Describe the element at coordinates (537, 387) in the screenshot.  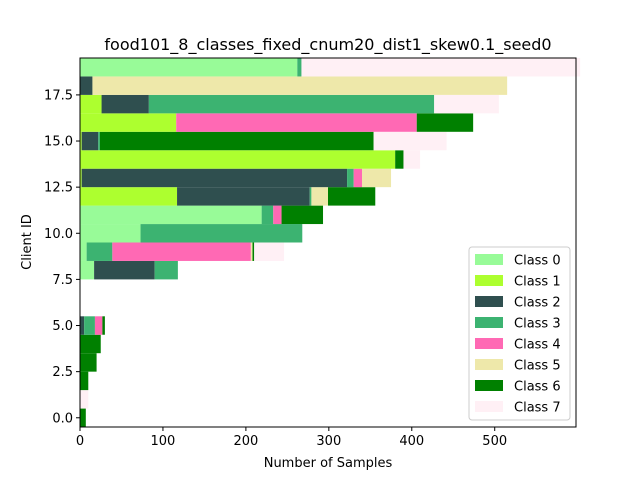
I see `legend-label-class-6: Class 6` at that location.